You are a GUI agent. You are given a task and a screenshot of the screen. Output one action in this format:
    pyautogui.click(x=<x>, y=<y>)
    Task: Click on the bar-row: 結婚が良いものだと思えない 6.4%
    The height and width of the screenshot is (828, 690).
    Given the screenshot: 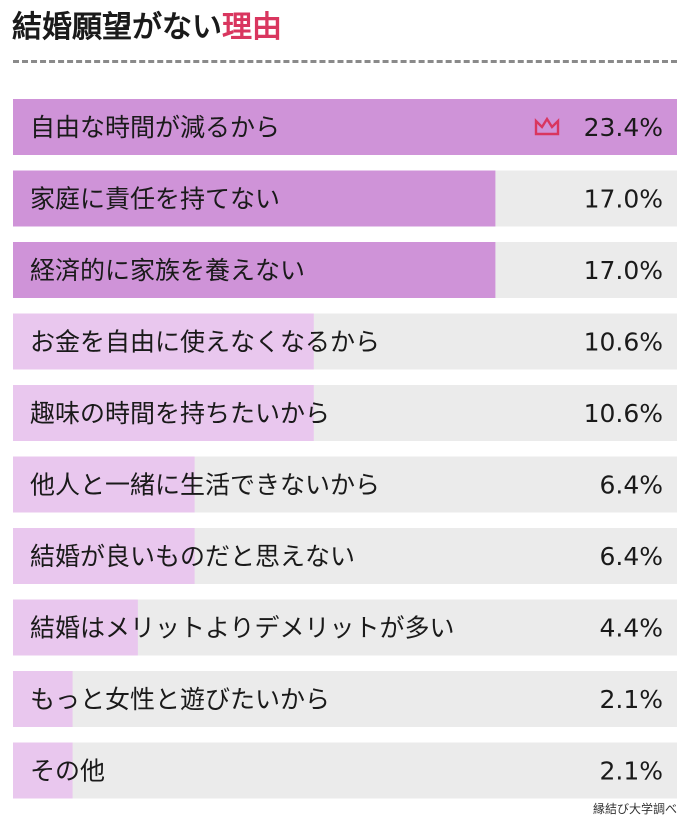 What is the action you would take?
    pyautogui.click(x=345, y=556)
    